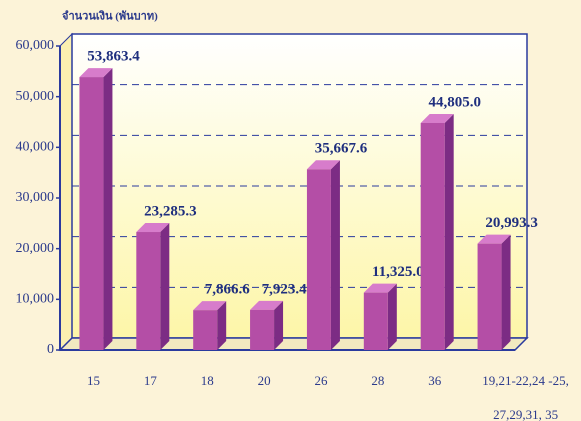 The width and height of the screenshot is (581, 421). What do you see at coordinates (170, 211) in the screenshot?
I see `value-label: 23,285.3` at bounding box center [170, 211].